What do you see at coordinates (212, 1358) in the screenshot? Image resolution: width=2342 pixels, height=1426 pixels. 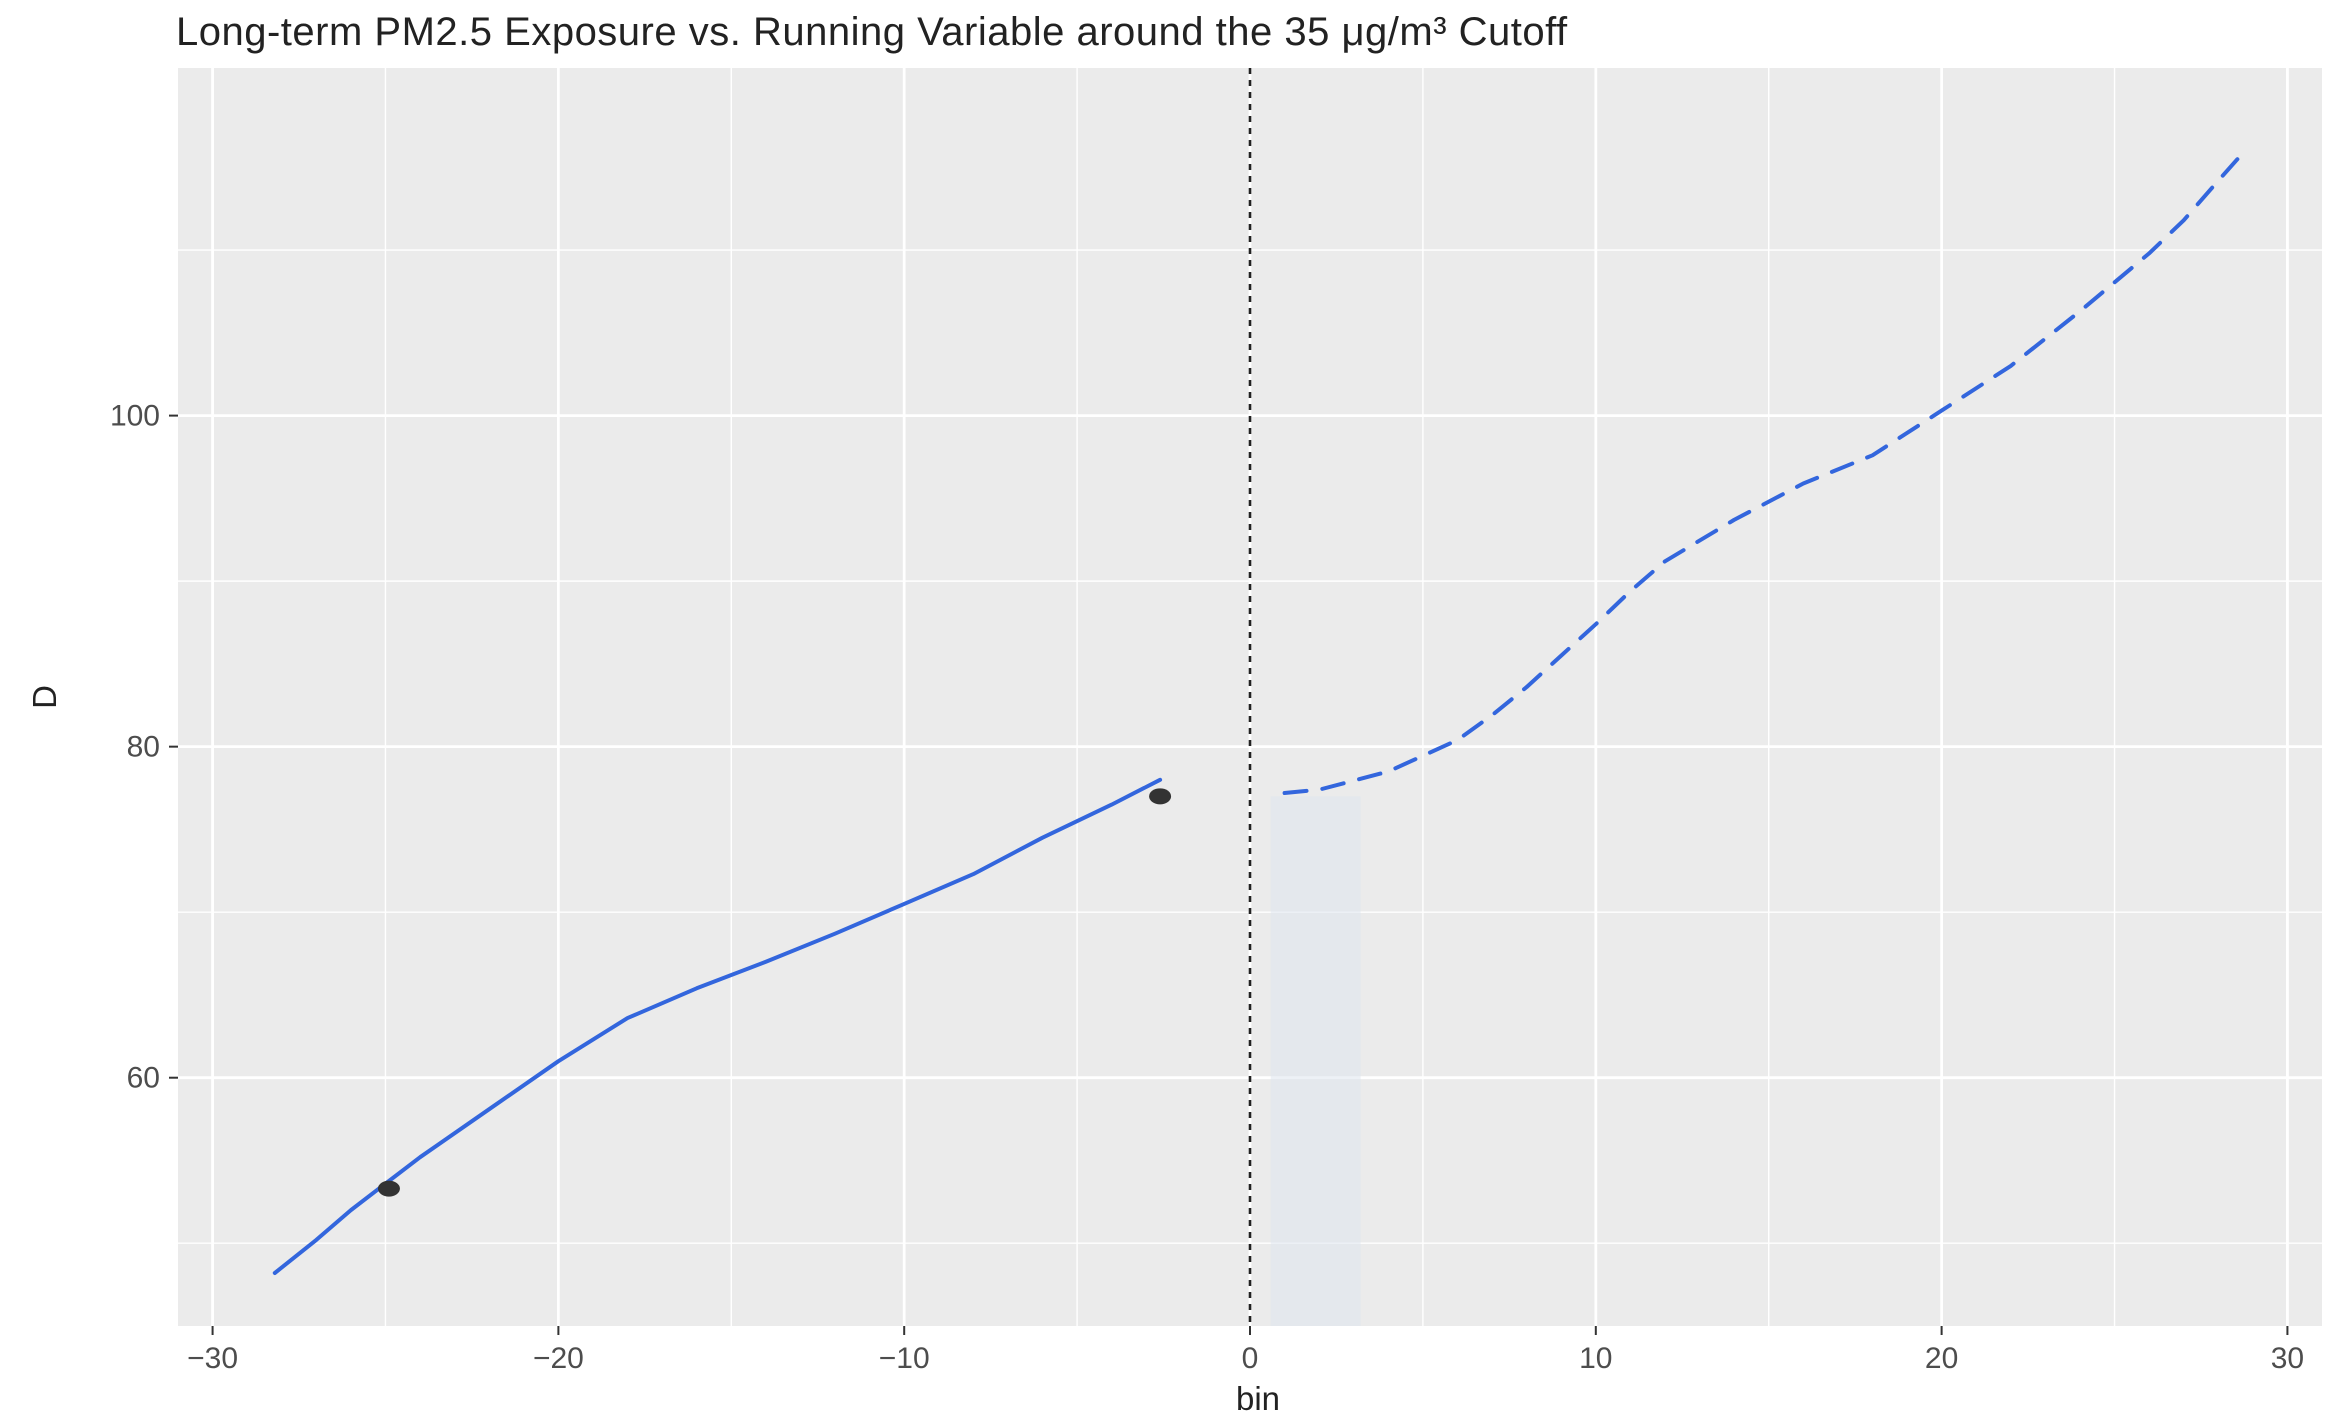 I see `x-tick-label: −30` at bounding box center [212, 1358].